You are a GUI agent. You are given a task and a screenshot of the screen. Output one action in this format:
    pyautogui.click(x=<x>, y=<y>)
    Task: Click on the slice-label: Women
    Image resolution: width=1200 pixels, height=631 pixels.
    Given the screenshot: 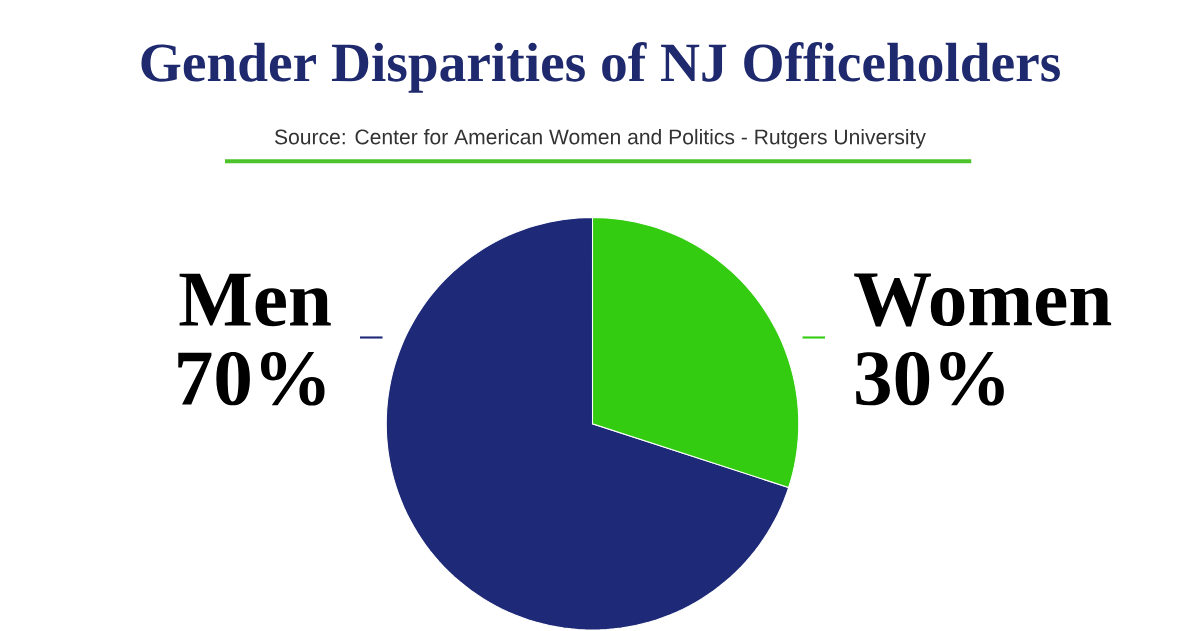 What is the action you would take?
    pyautogui.click(x=983, y=300)
    